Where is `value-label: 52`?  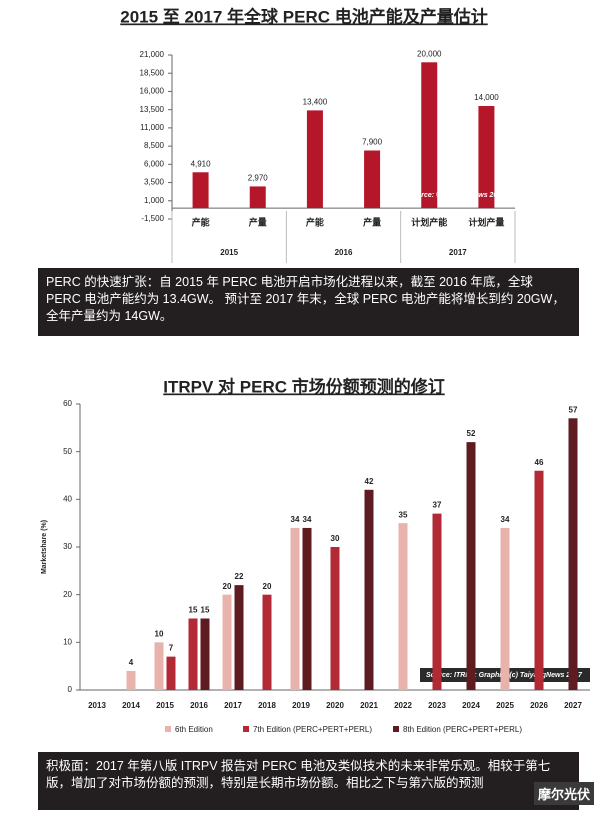
value-label: 52 is located at coordinates (471, 433).